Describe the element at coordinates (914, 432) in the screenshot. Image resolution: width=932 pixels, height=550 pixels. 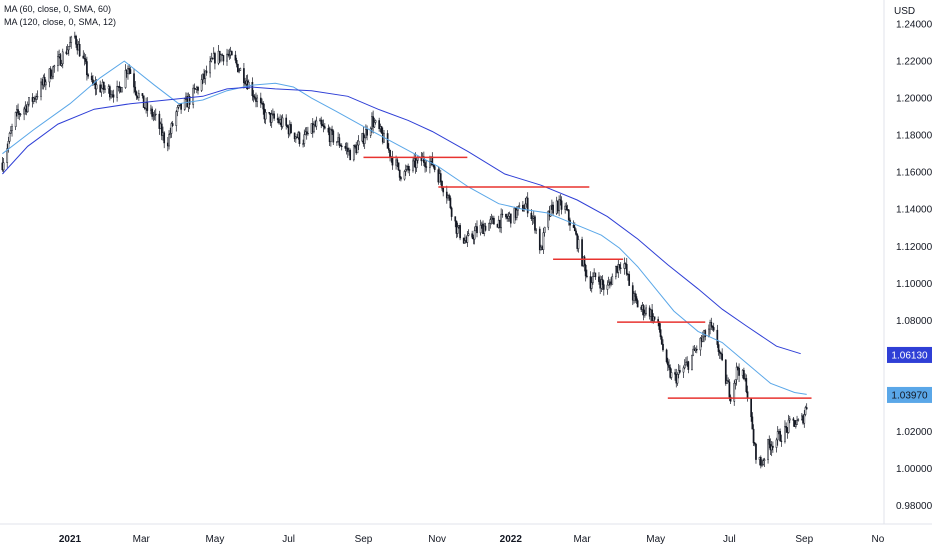
I see `y-tick-label: 1.02000` at that location.